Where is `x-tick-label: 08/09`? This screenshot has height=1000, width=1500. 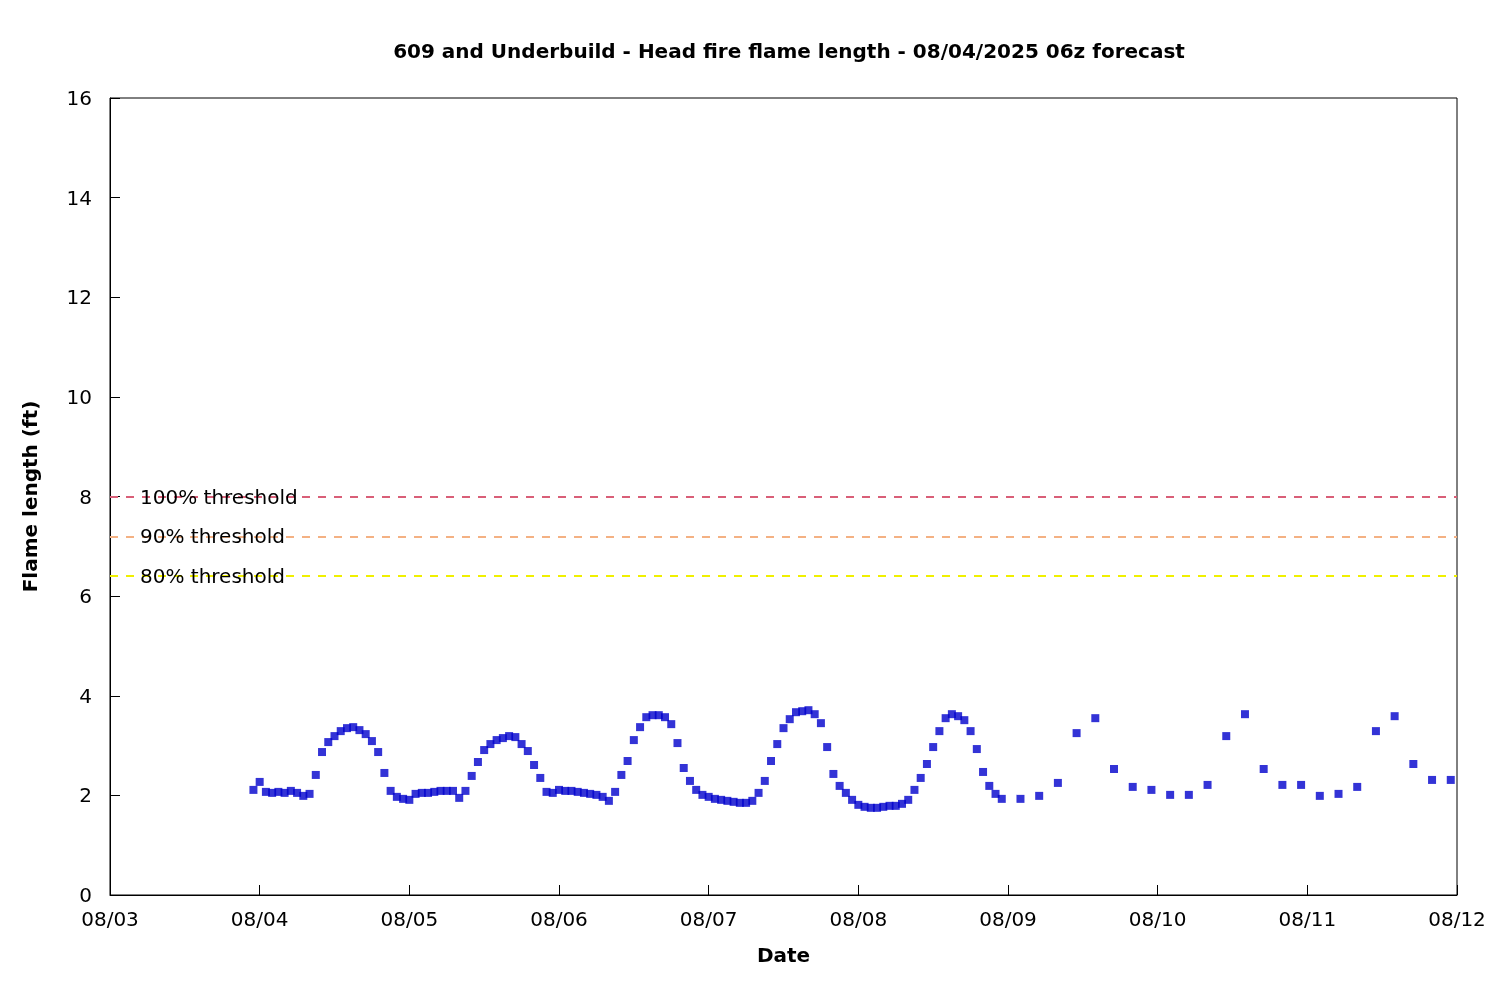
x-tick-label: 08/09 is located at coordinates (1008, 919).